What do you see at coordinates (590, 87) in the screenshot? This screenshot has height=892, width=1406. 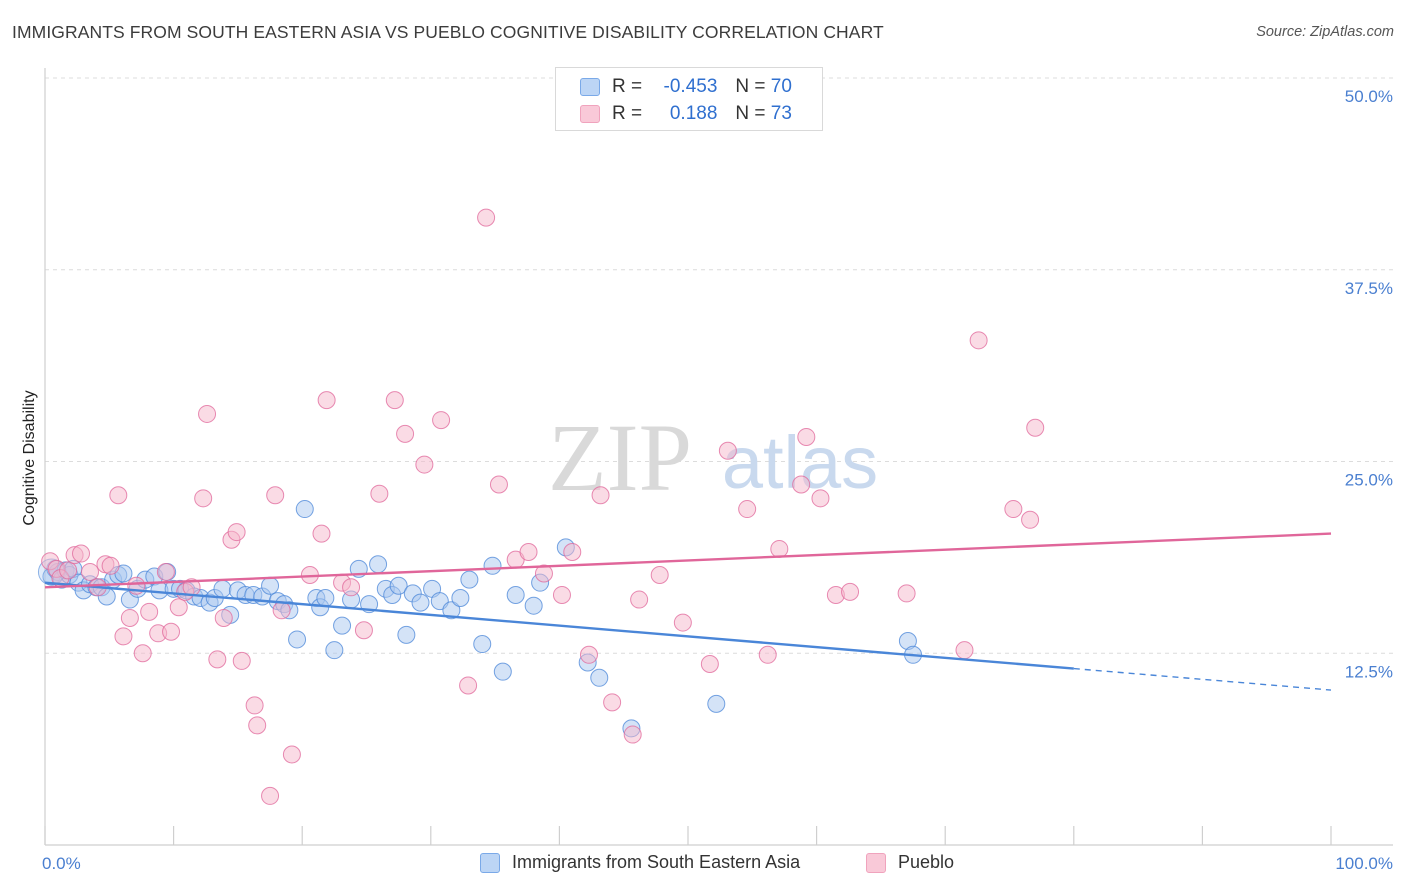 I see `legend-swatch-sea` at bounding box center [590, 87].